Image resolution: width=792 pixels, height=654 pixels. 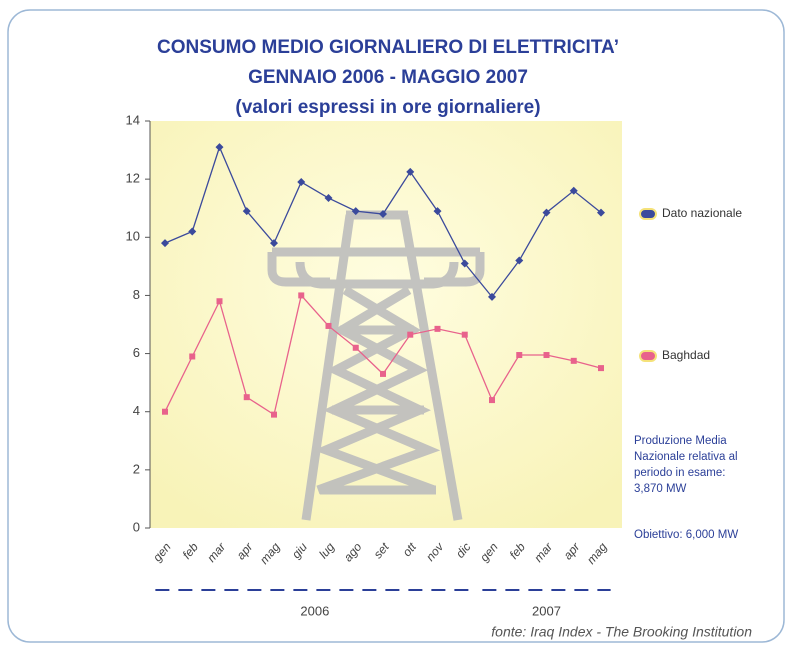 What do you see at coordinates (660, 489) in the screenshot?
I see `note: 3,870 MW` at bounding box center [660, 489].